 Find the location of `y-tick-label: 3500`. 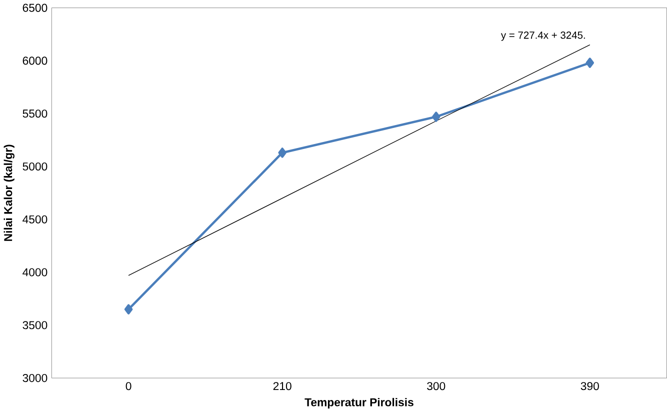

y-tick-label: 3500 is located at coordinates (35, 325).